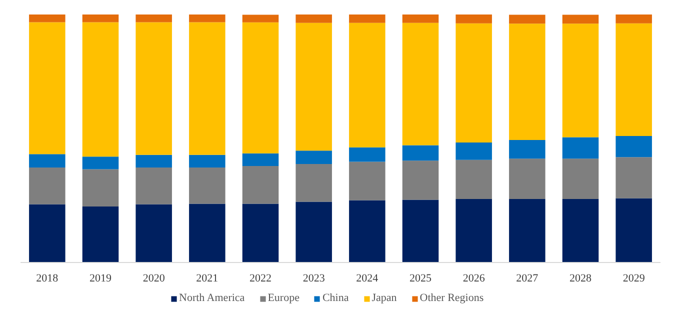  What do you see at coordinates (474, 278) in the screenshot?
I see `x-tick-label: 2026` at bounding box center [474, 278].